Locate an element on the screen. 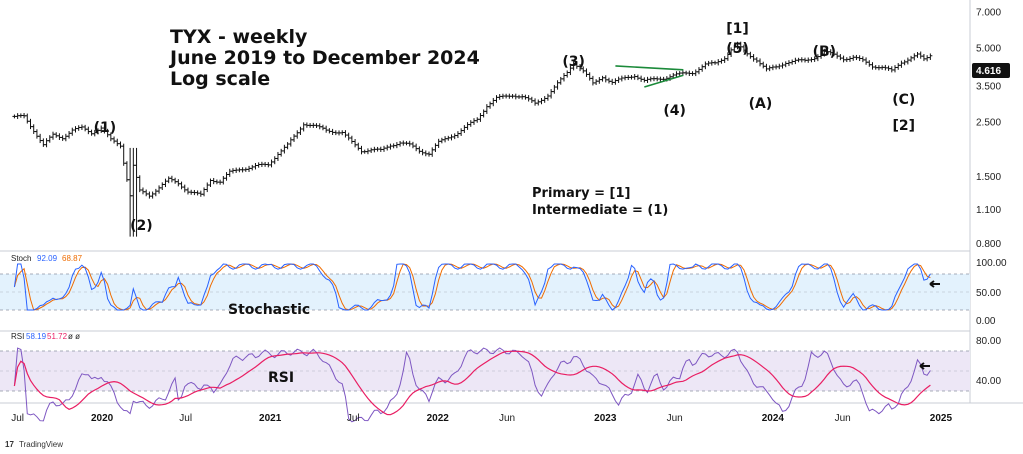 Image resolution: width=1023 pixels, height=454 pixels. chart-title-line1: TYX - weekly is located at coordinates (239, 37).